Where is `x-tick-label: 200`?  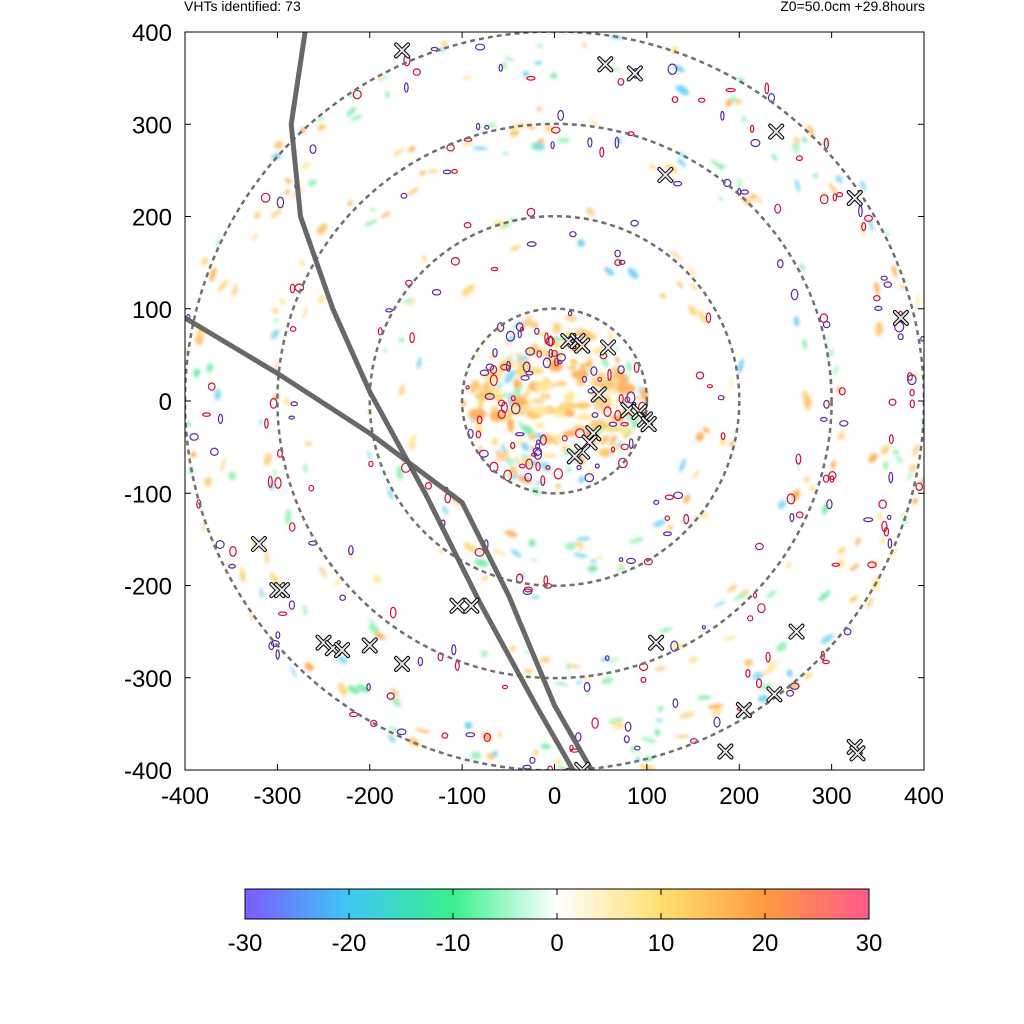
x-tick-label: 200 is located at coordinates (739, 796).